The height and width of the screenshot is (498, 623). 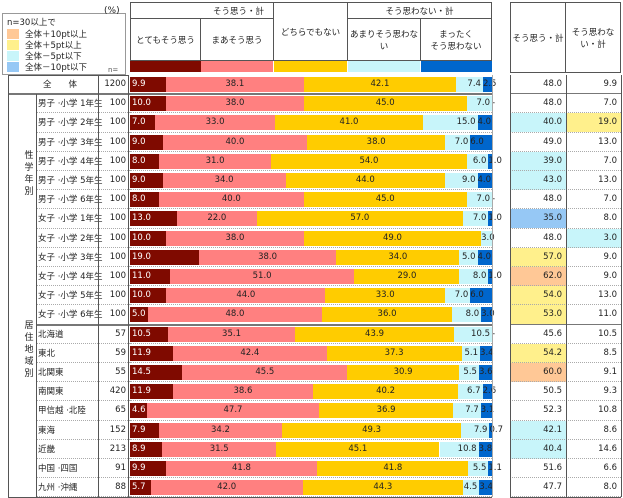 What do you see at coordinates (374, 334) in the screenshot?
I see `bar-segment-2: 43.9` at bounding box center [374, 334].